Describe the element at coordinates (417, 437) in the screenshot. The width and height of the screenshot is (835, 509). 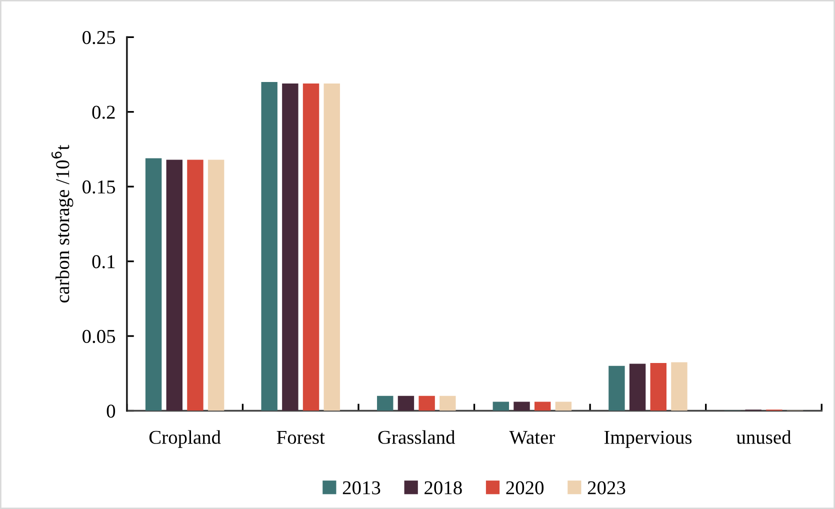
I see `x-tick-label: Grassland` at that location.